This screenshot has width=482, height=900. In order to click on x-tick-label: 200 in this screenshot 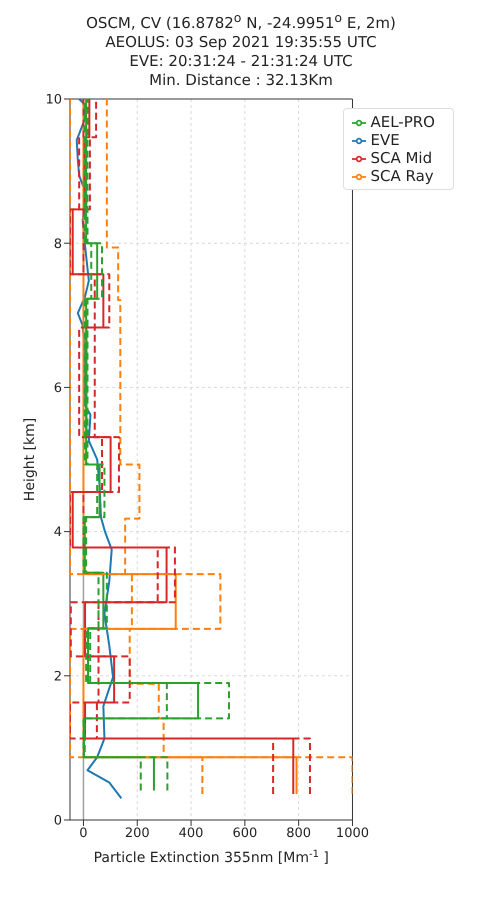, I will do `click(137, 834)`.